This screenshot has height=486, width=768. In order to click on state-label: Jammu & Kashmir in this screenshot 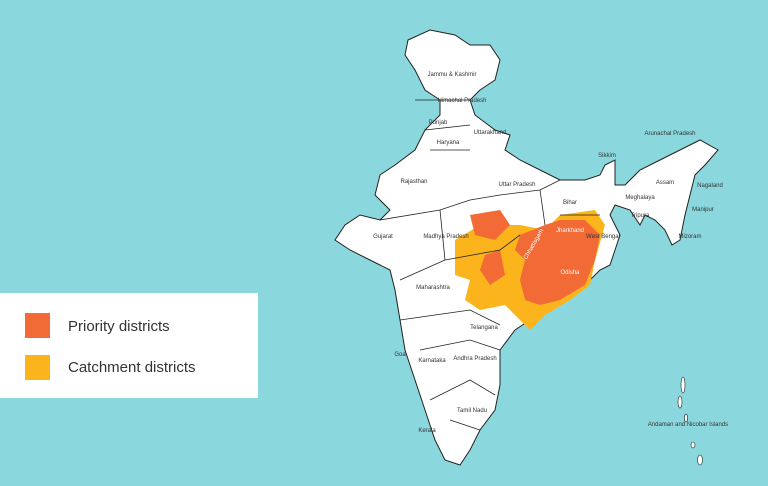, I will do `click(451, 75)`.